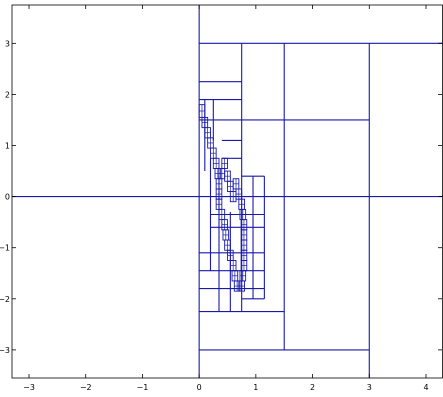  Describe the element at coordinates (5, 350) in the screenshot. I see `y-tick-label: −3` at that location.